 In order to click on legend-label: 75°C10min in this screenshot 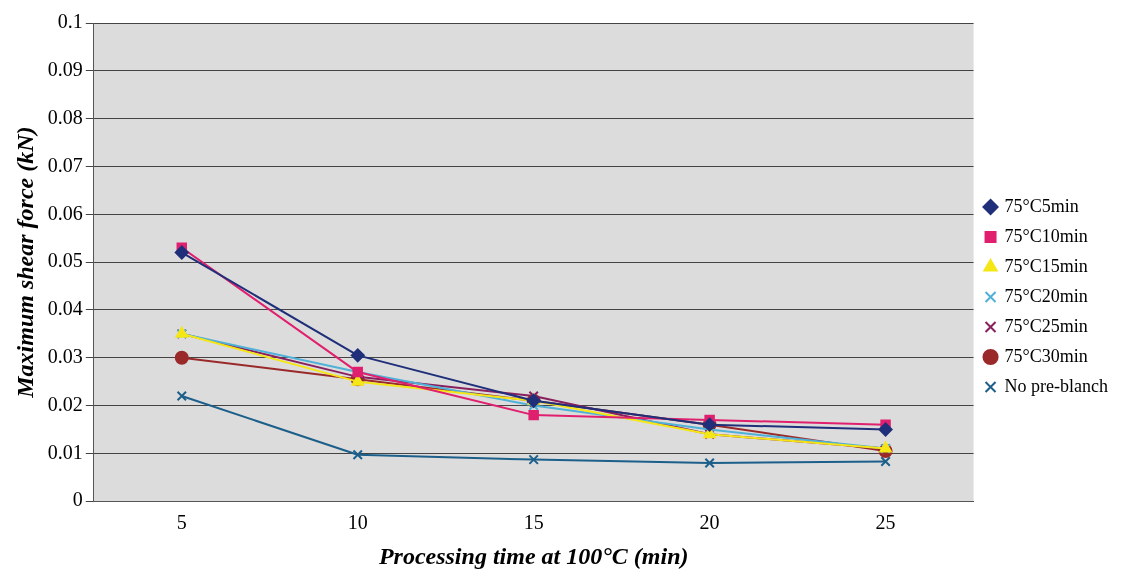, I will do `click(1046, 235)`.